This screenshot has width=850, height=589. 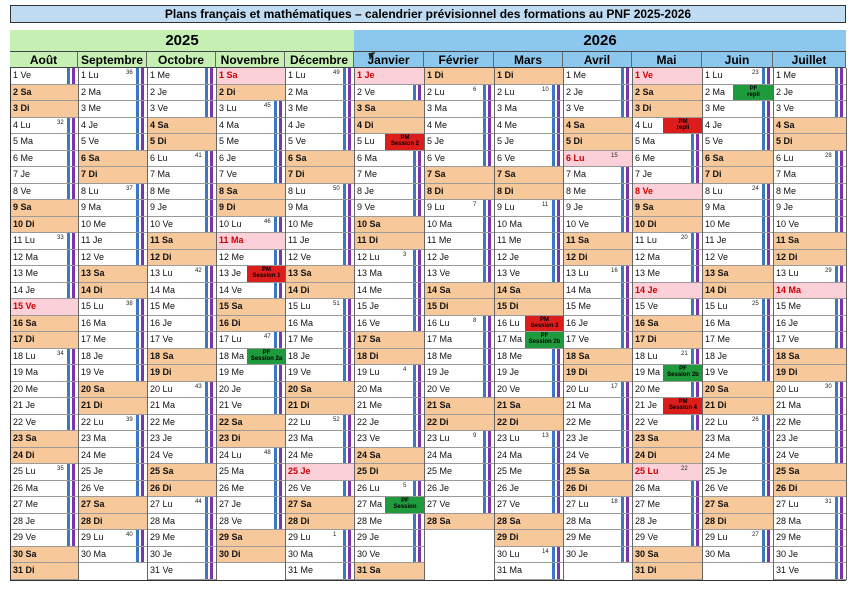 I want to click on day-cell: 17 Ma, so click(x=459, y=340).